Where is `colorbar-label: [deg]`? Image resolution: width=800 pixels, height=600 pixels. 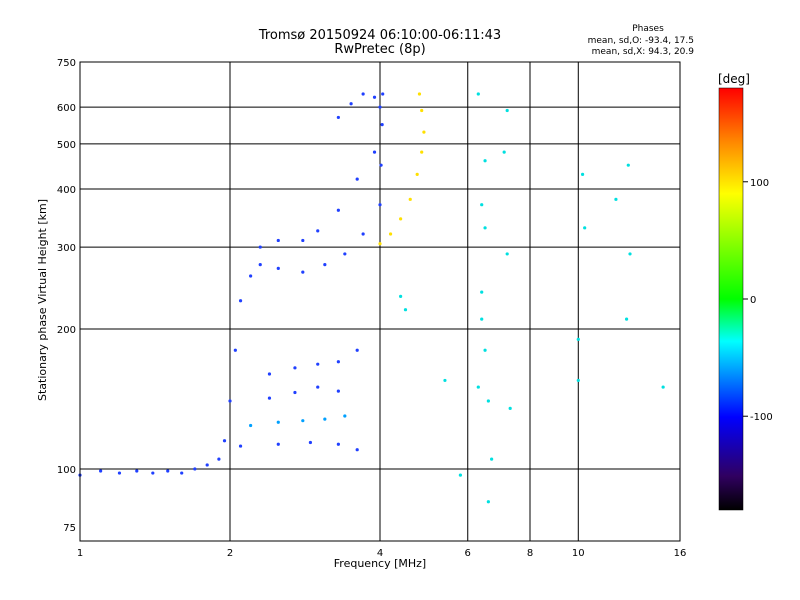
colorbar-label: [deg] is located at coordinates (734, 79).